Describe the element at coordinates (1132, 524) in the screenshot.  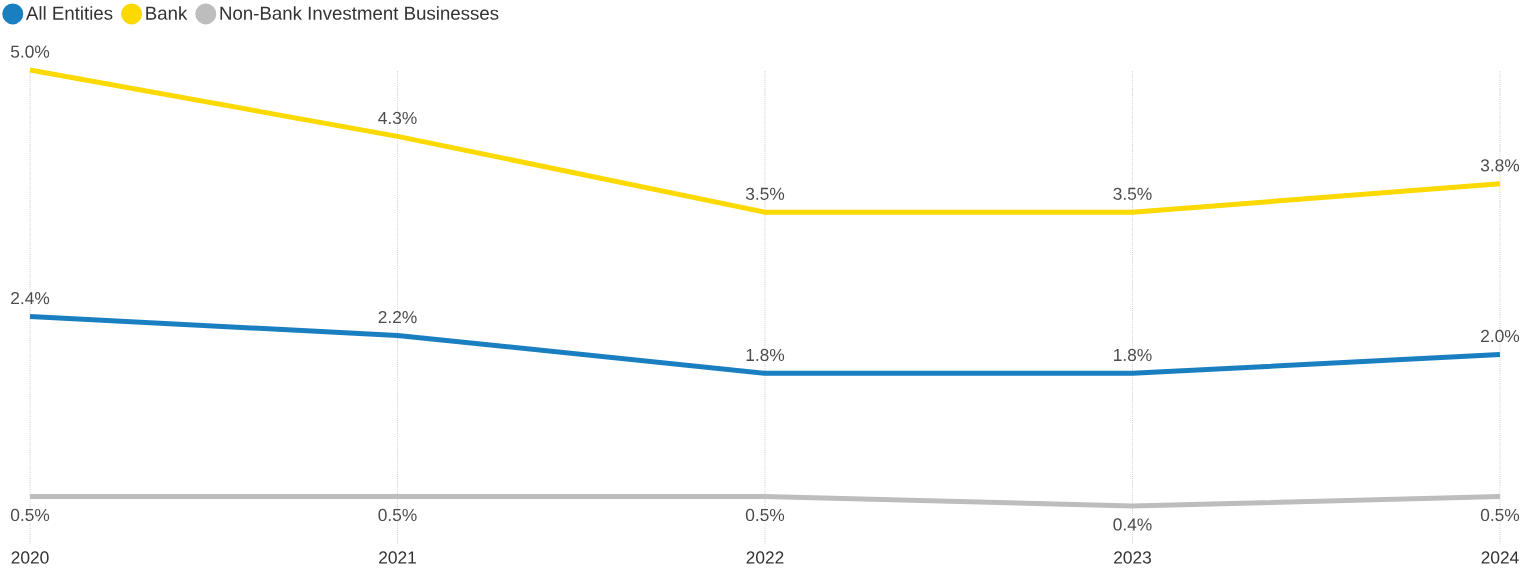
I see `data-label: 0.4%` at that location.